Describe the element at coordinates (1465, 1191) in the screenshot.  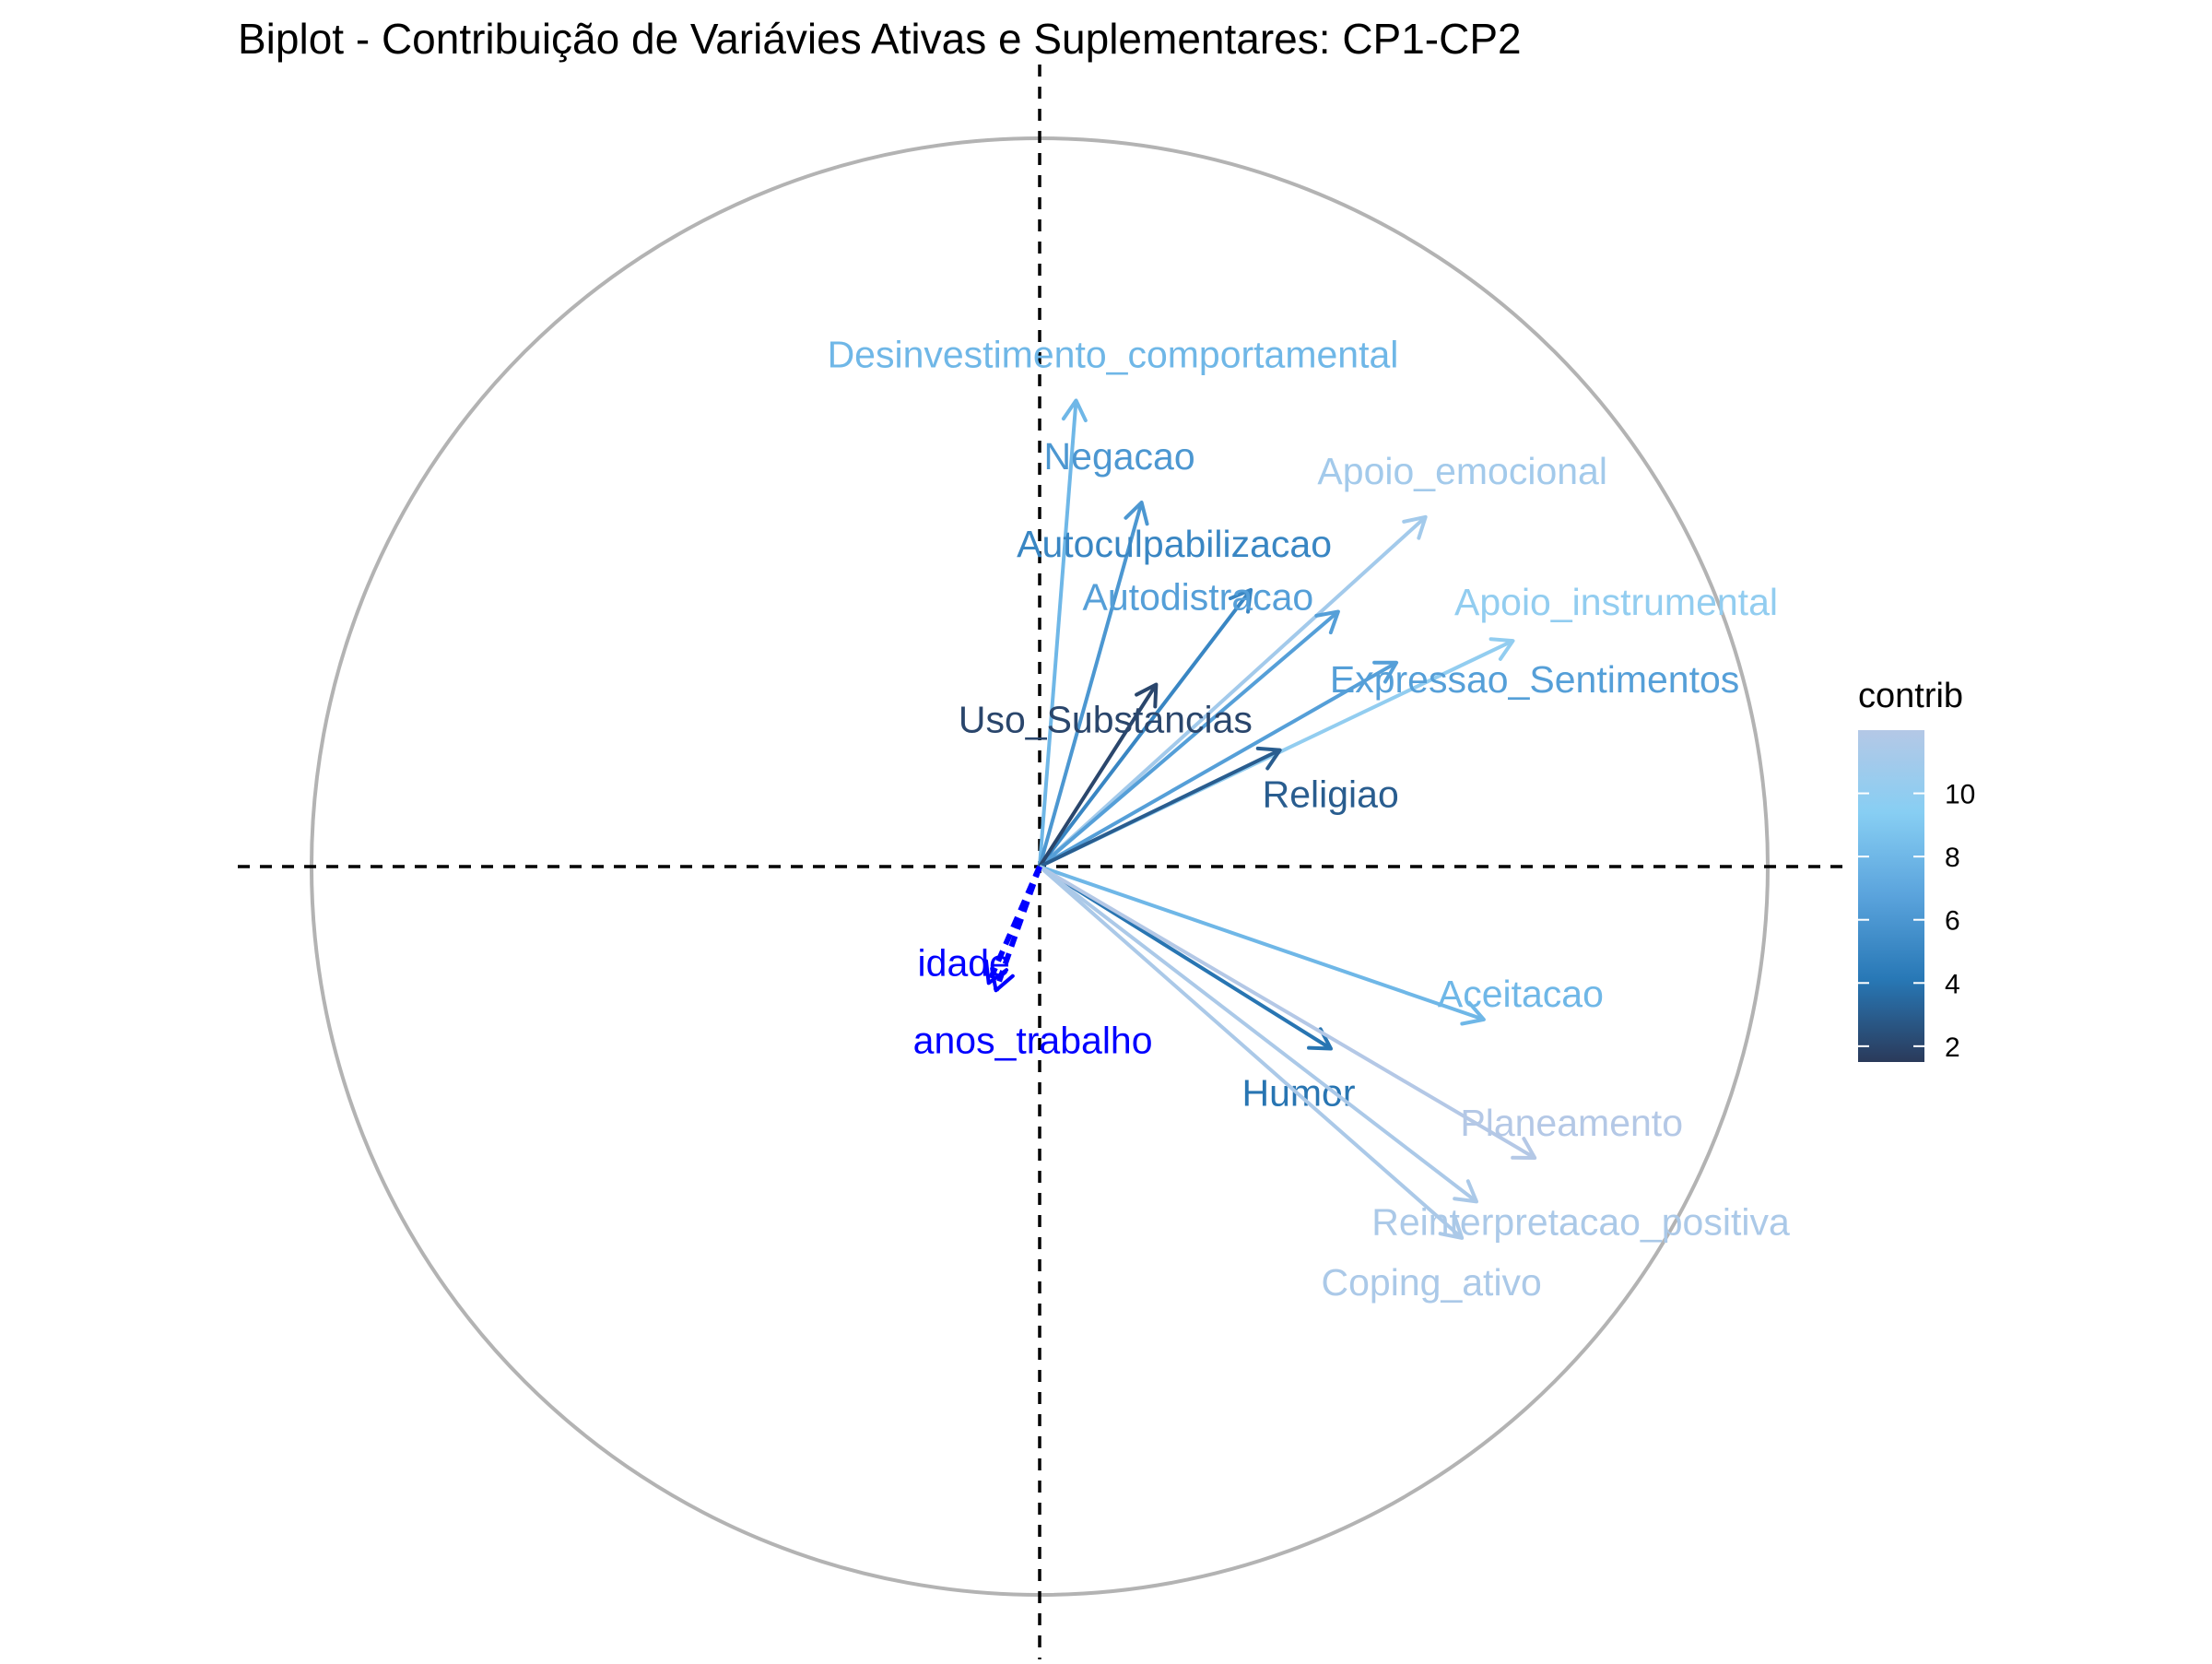
I see `arrow-reinterpretacao-positiva-arrowhead` at that location.